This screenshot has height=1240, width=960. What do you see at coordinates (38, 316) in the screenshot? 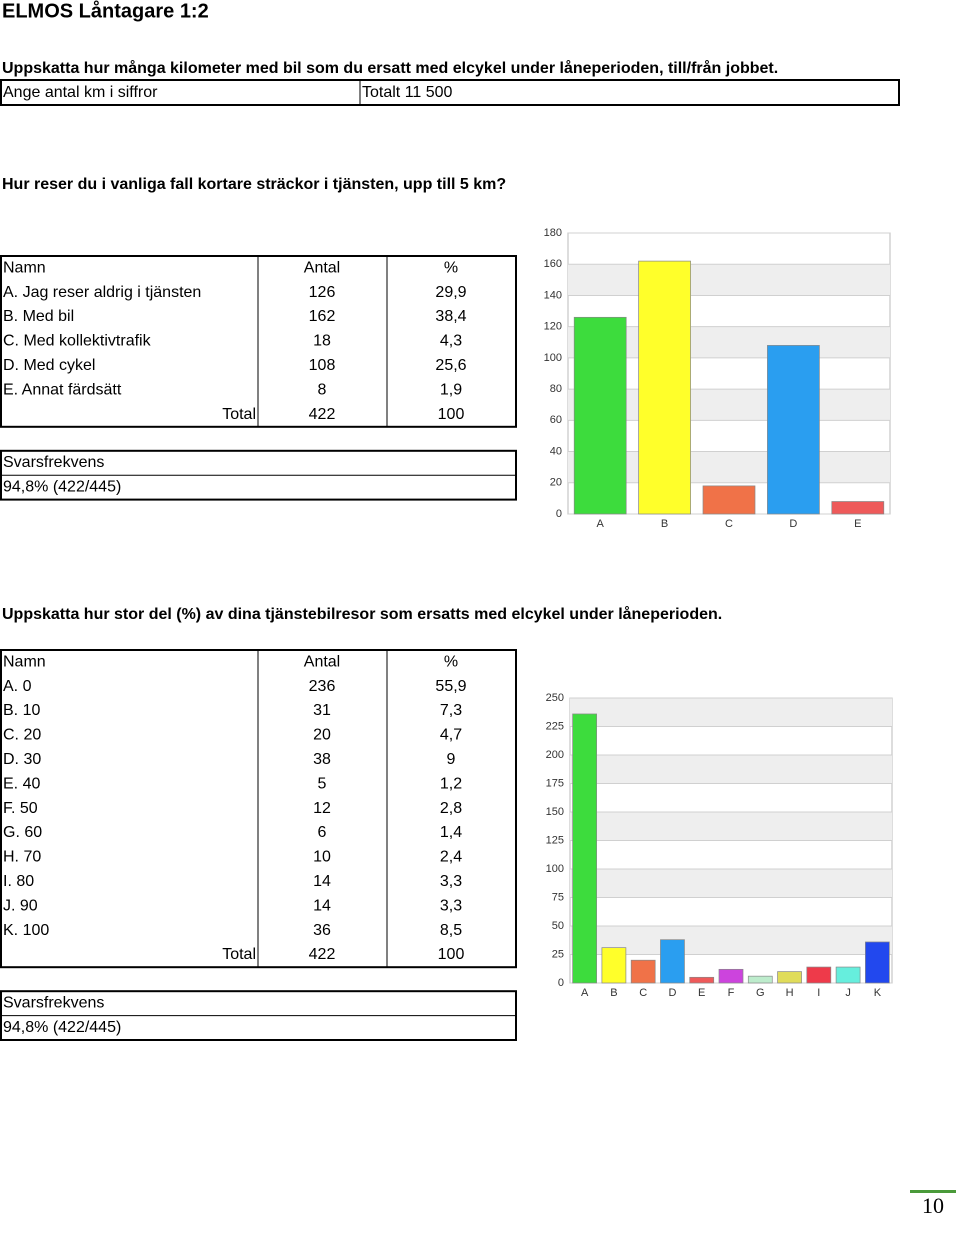
I see `cell: B. Med bil` at bounding box center [38, 316].